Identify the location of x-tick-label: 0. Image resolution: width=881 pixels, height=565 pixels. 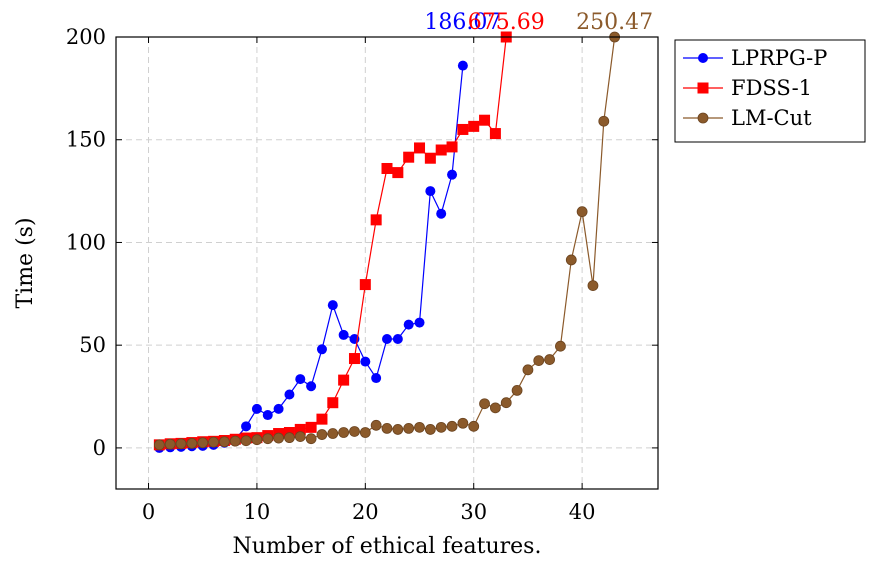
(148, 512).